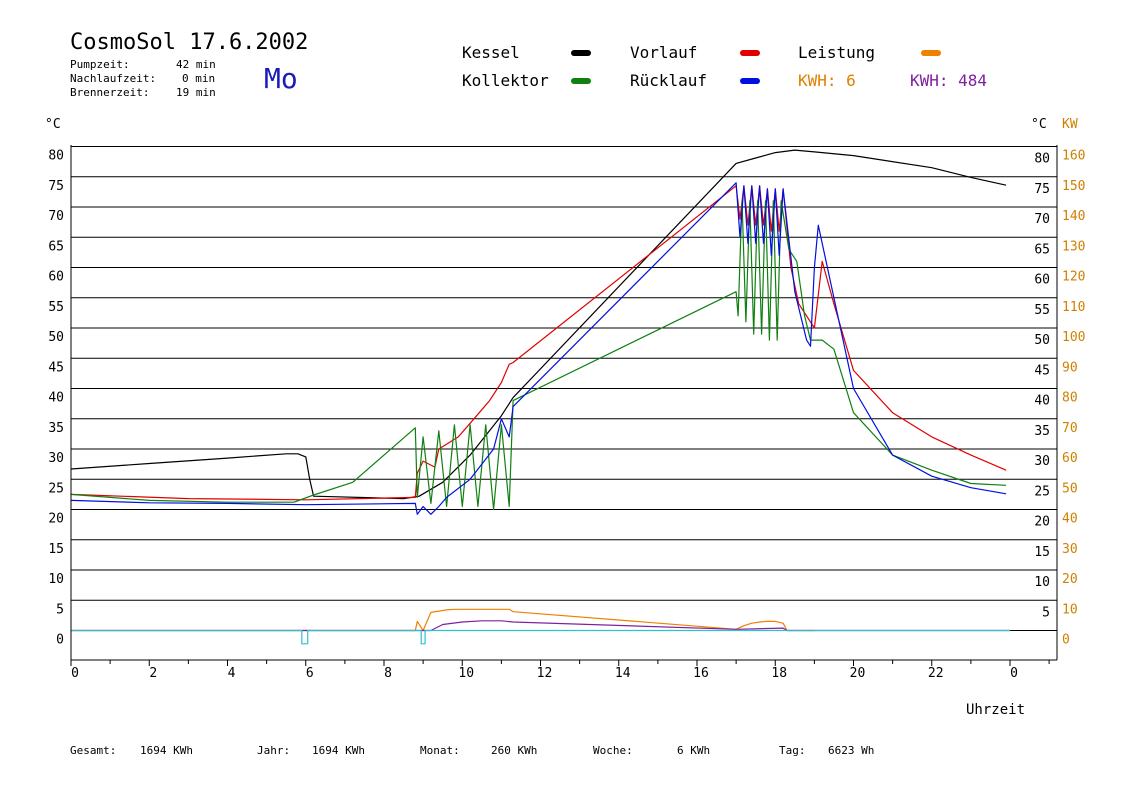 Image resolution: width=1148 pixels, height=812 pixels. What do you see at coordinates (779, 673) in the screenshot?
I see `x-tick-label-9: 18` at bounding box center [779, 673].